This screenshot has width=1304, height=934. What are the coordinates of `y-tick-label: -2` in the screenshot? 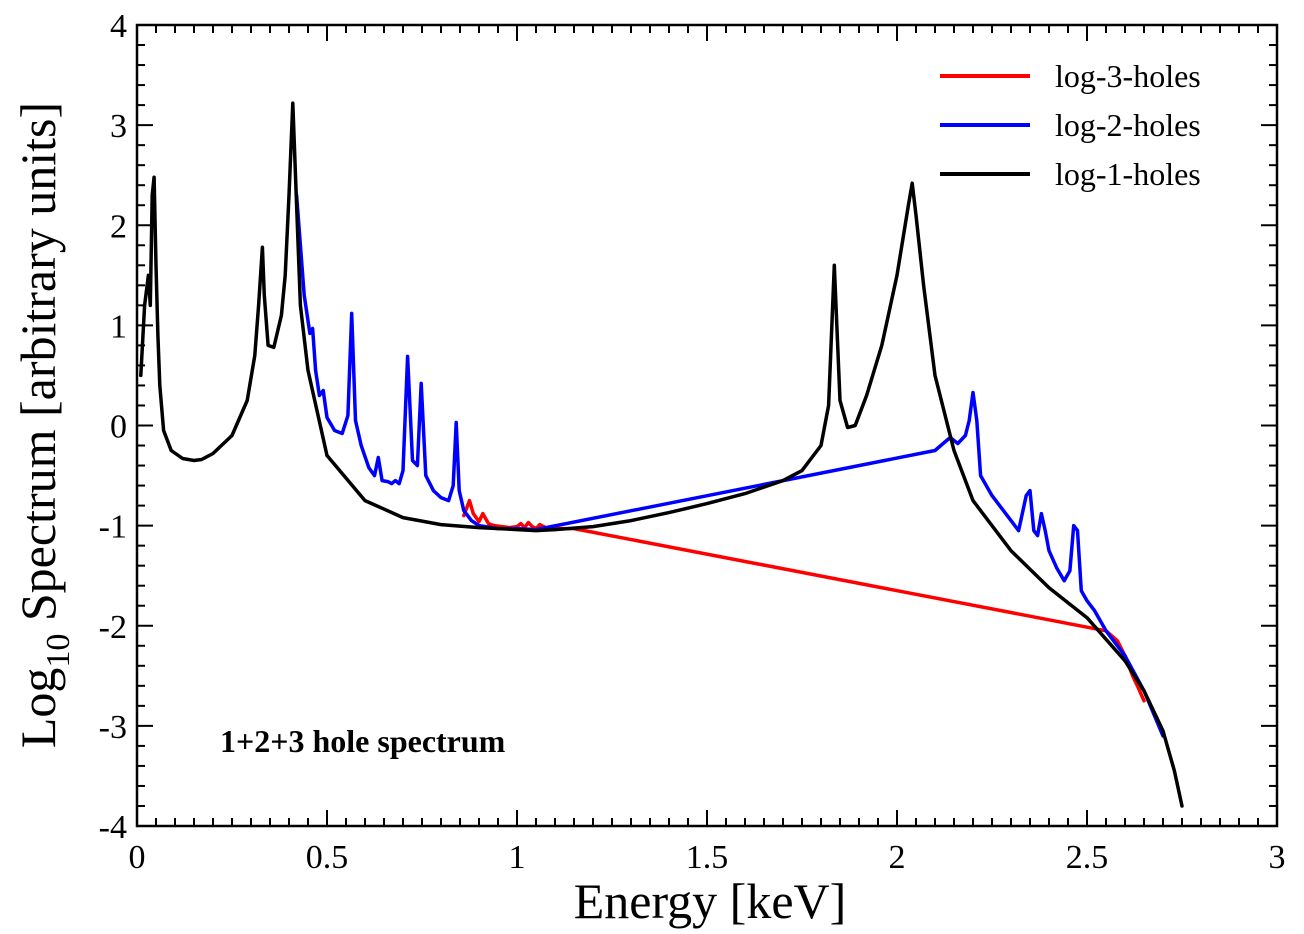 It's located at (113, 627).